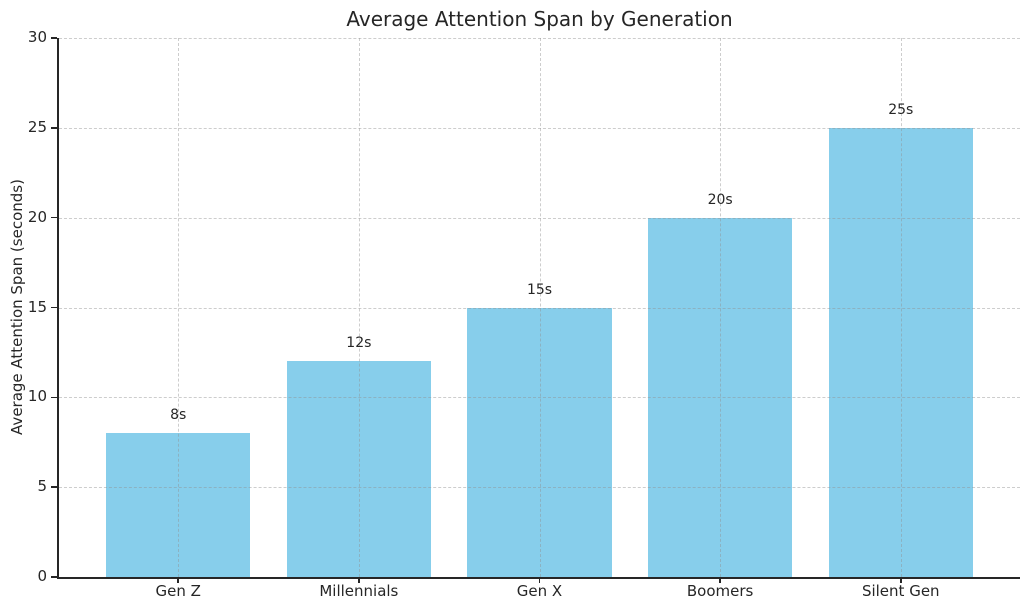 Image resolution: width=1024 pixels, height=611 pixels. I want to click on bar-value-label: 25s, so click(901, 109).